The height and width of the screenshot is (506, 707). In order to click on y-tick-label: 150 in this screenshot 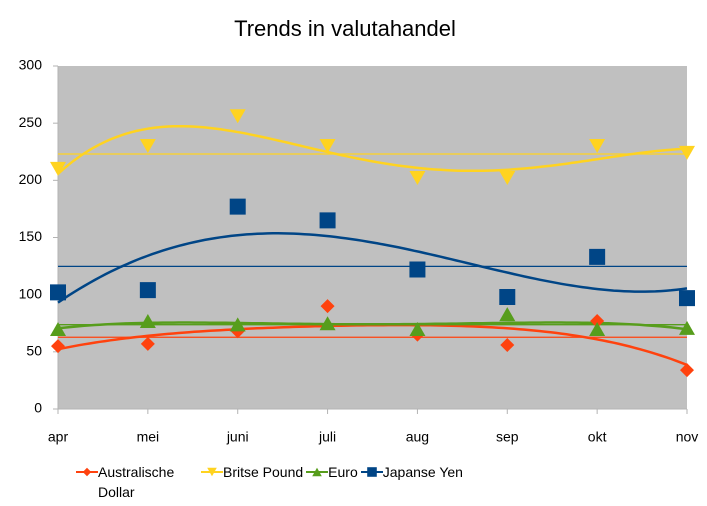, I will do `click(31, 236)`.